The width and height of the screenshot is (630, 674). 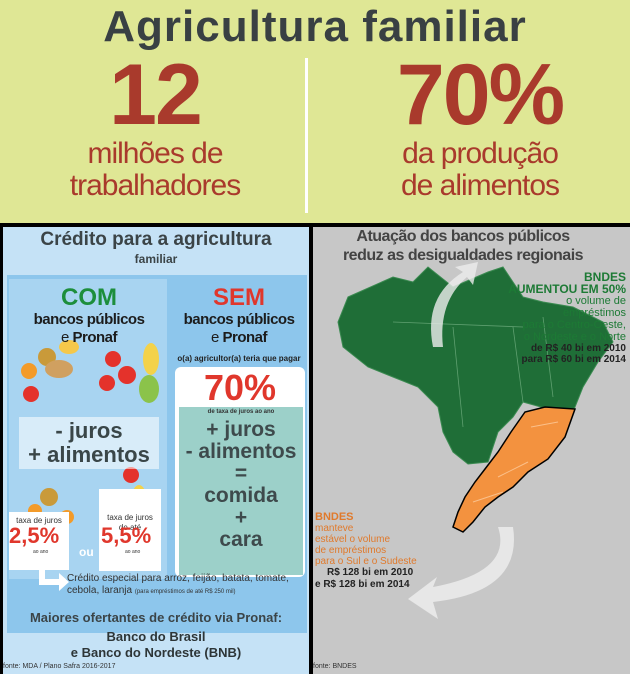 I want to click on rate-value: 2,5%, so click(x=34, y=535).